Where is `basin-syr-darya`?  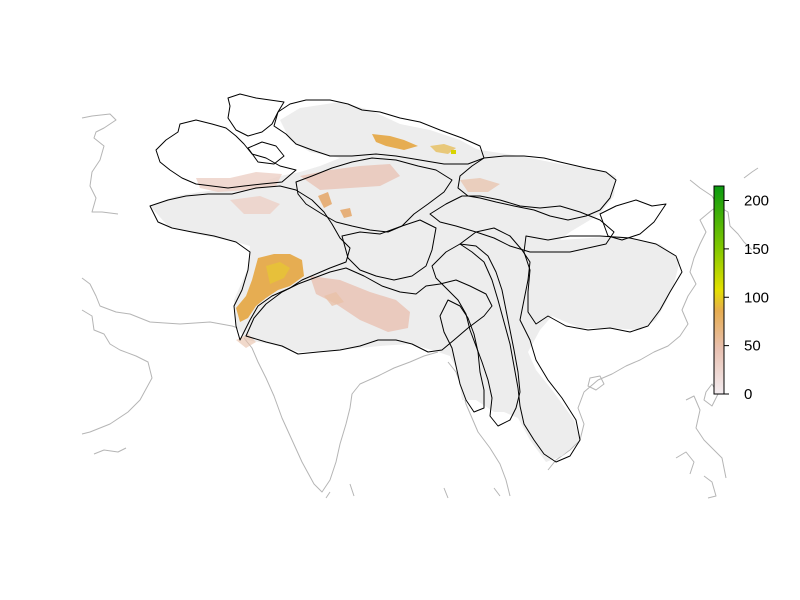
basin-syr-darya is located at coordinates (256, 115).